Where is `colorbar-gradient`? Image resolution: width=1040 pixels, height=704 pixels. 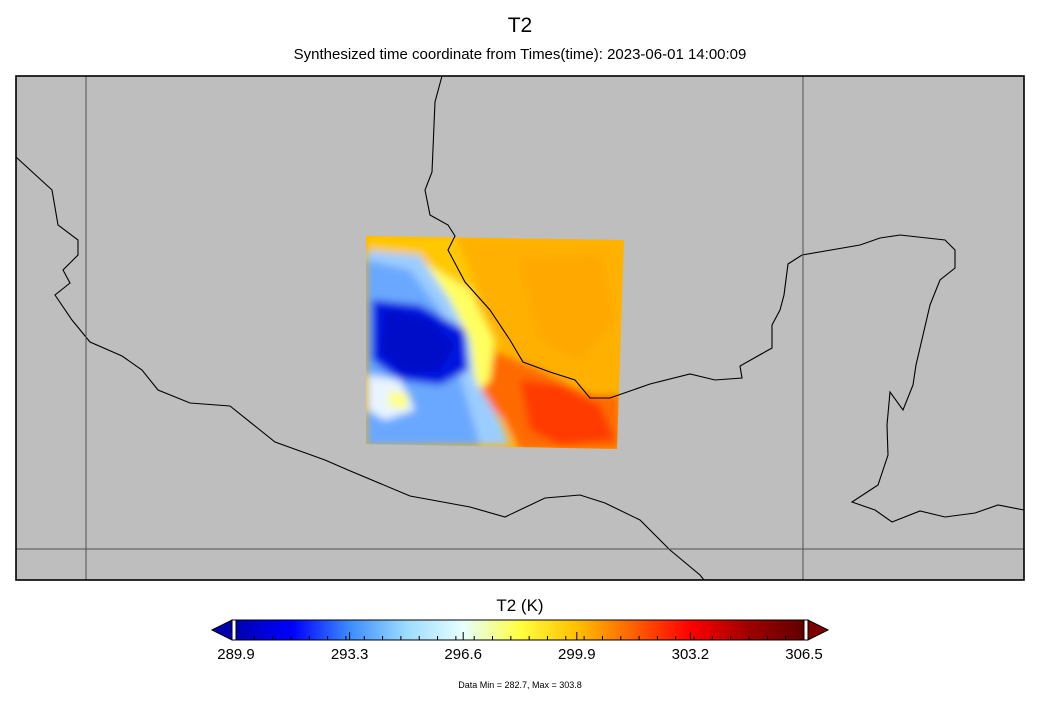
colorbar-gradient is located at coordinates (520, 630).